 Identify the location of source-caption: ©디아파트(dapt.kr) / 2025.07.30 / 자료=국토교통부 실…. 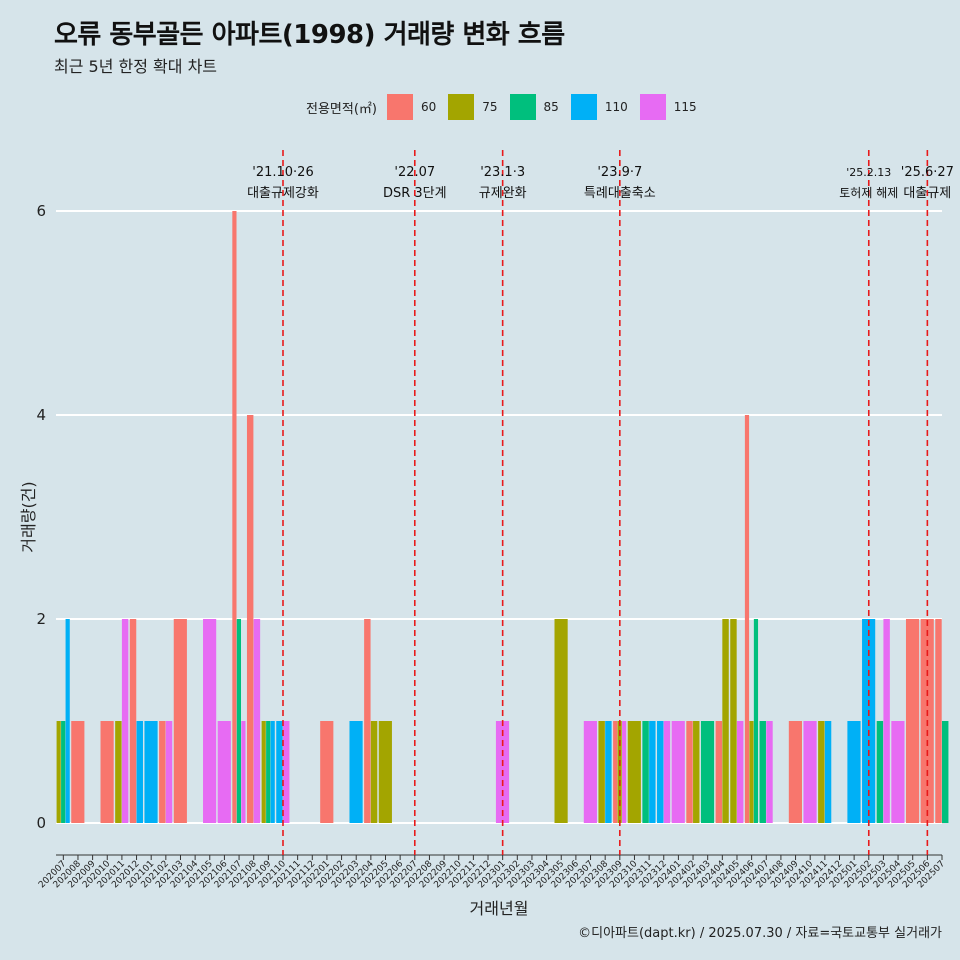
(760, 933).